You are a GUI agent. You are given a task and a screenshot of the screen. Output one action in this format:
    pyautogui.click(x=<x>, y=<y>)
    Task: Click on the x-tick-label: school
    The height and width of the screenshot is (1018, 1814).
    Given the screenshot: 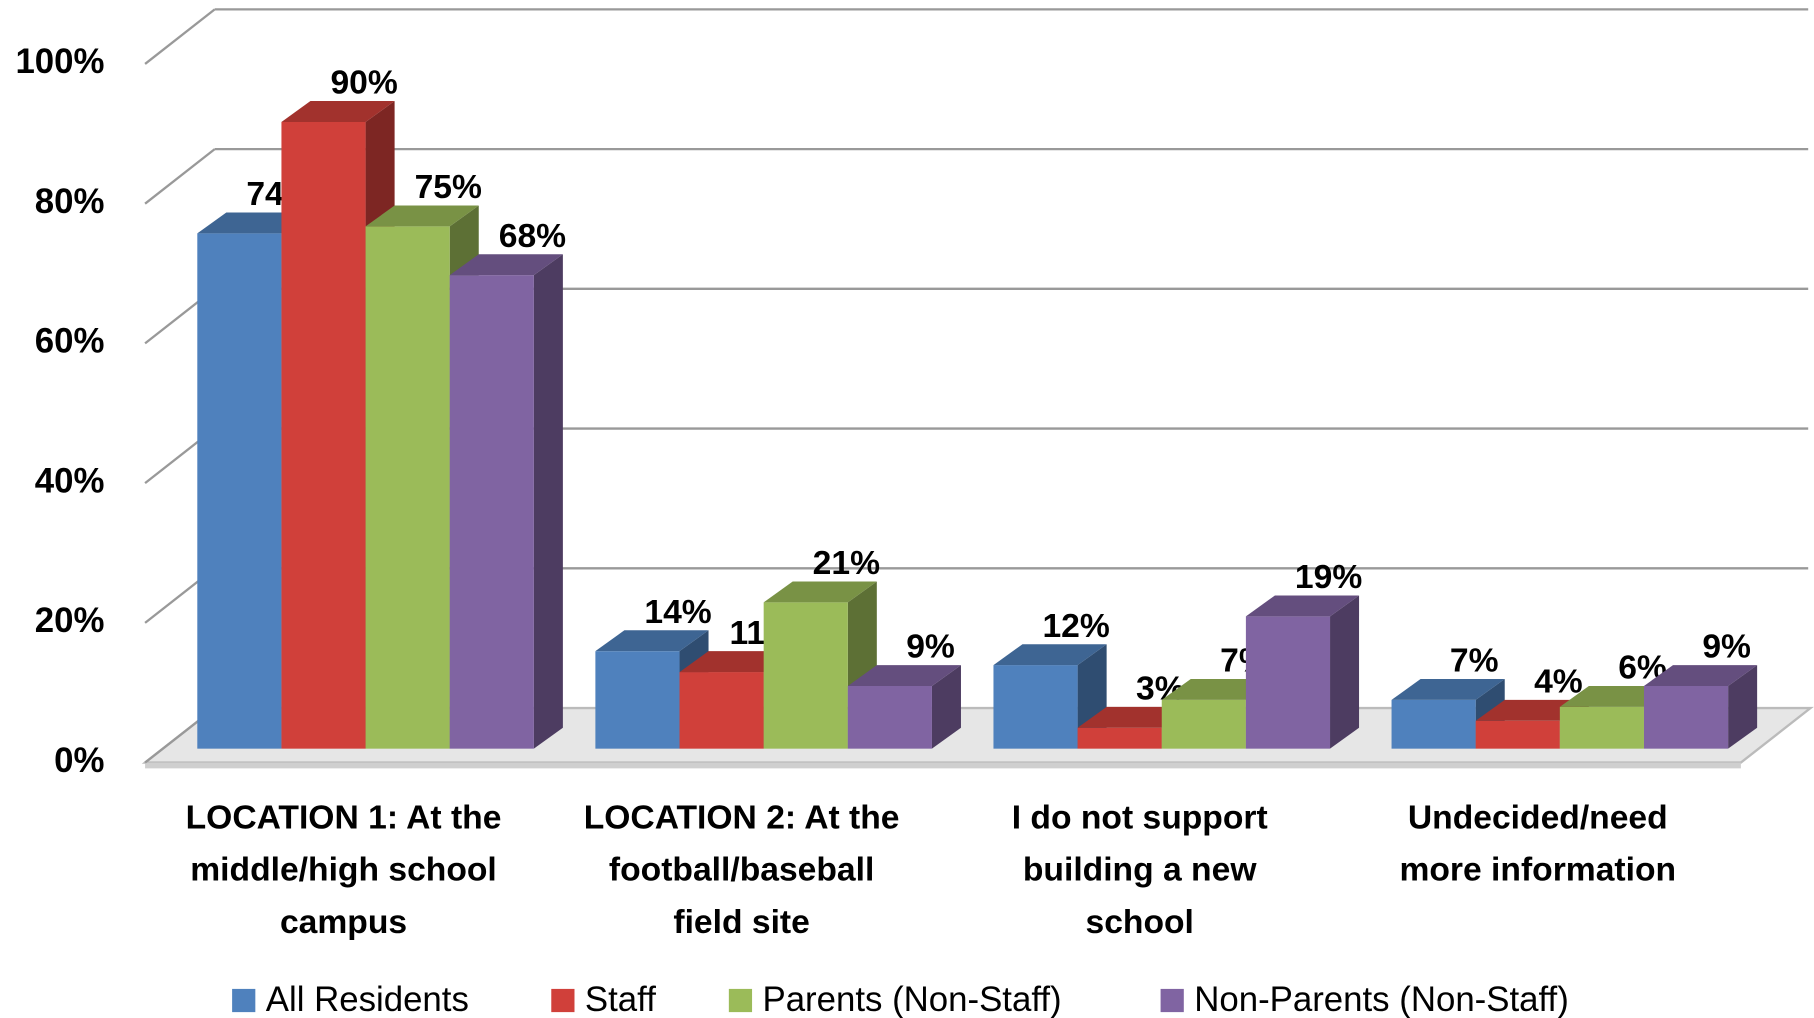 What is the action you would take?
    pyautogui.click(x=1139, y=922)
    